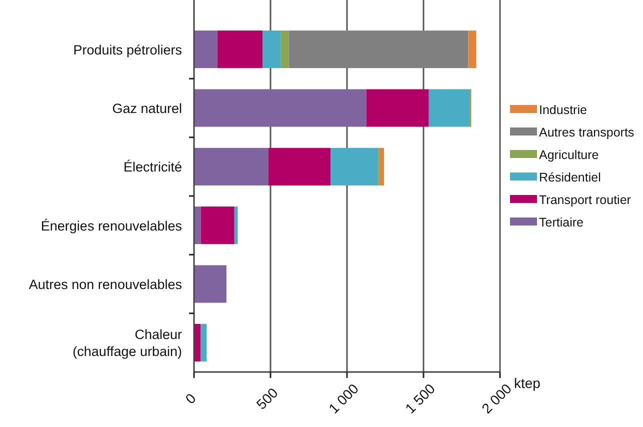 This screenshot has height=427, width=643. Describe the element at coordinates (105, 284) in the screenshot. I see `y-tick-label: Autres non renouvelables` at that location.